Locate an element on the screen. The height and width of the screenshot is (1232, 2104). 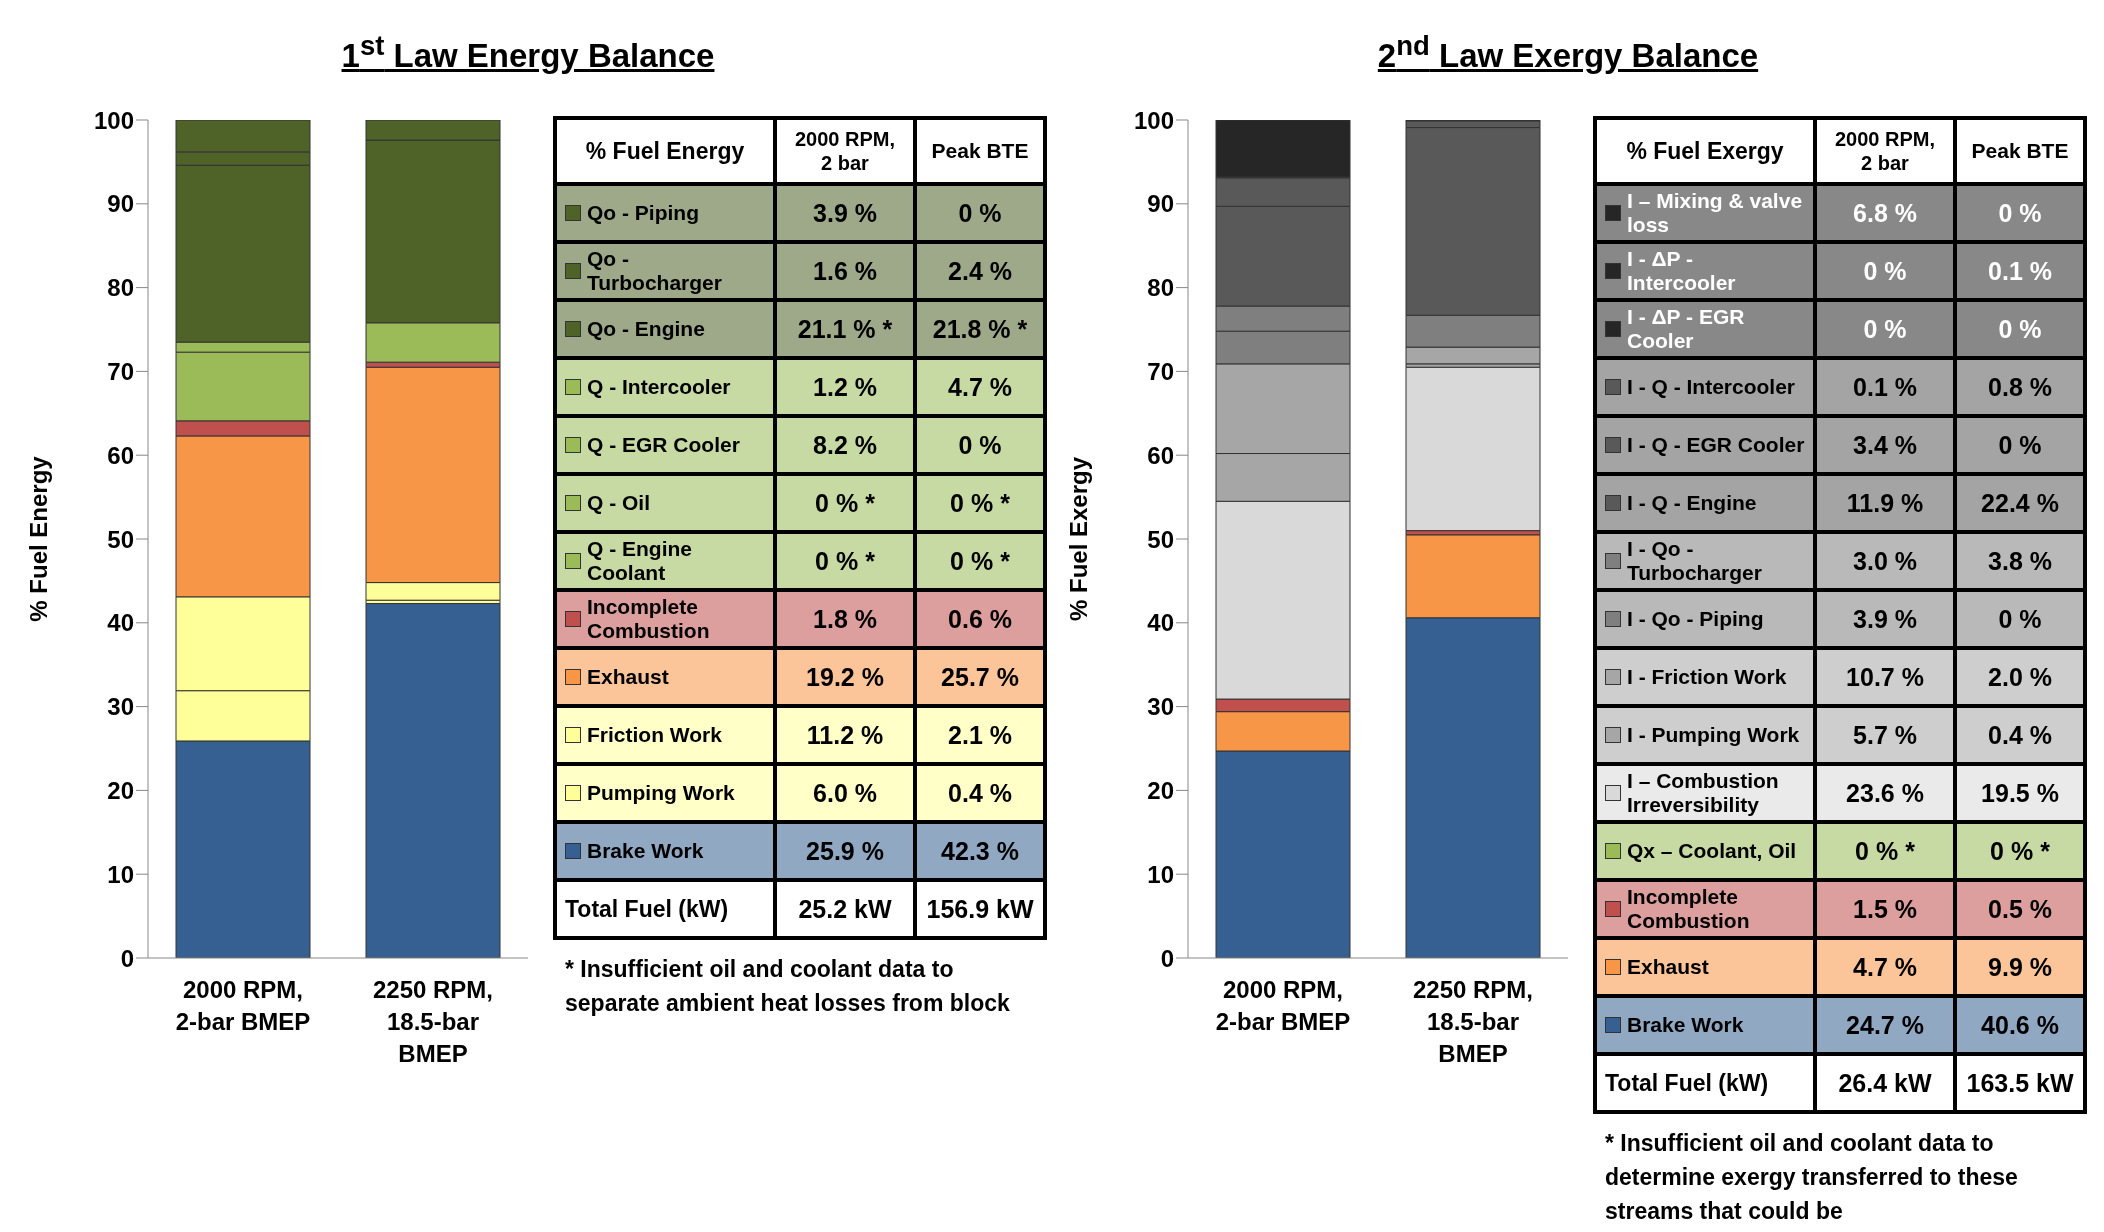
text: 2.4 % is located at coordinates (980, 271).